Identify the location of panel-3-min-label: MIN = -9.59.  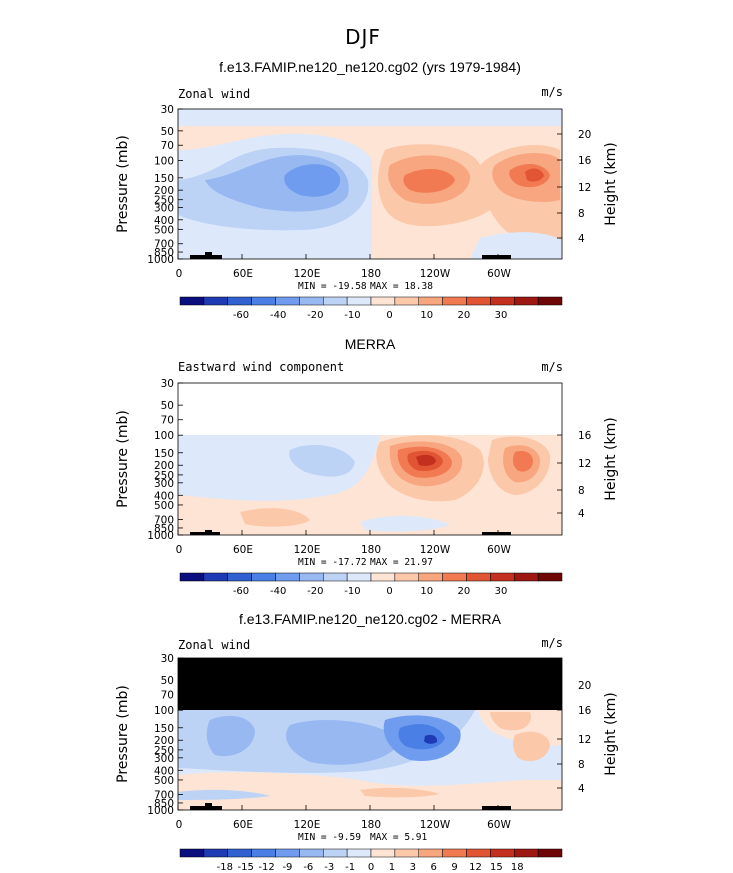
(329, 837).